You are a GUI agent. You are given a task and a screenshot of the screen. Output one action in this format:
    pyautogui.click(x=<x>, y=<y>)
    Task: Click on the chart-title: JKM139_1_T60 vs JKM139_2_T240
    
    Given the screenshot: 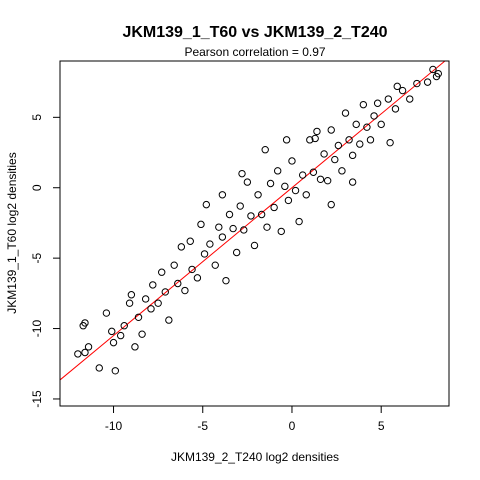 What is the action you would take?
    pyautogui.click(x=254, y=32)
    